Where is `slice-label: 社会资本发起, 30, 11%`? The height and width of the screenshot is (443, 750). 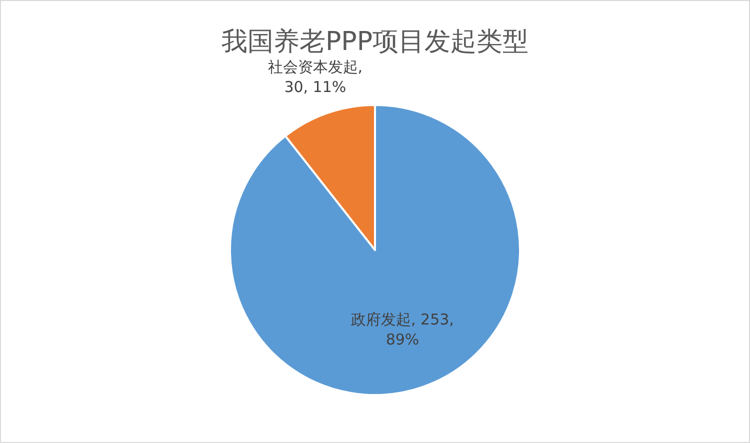 slice-label: 社会资本发起, 30, 11% is located at coordinates (315, 77).